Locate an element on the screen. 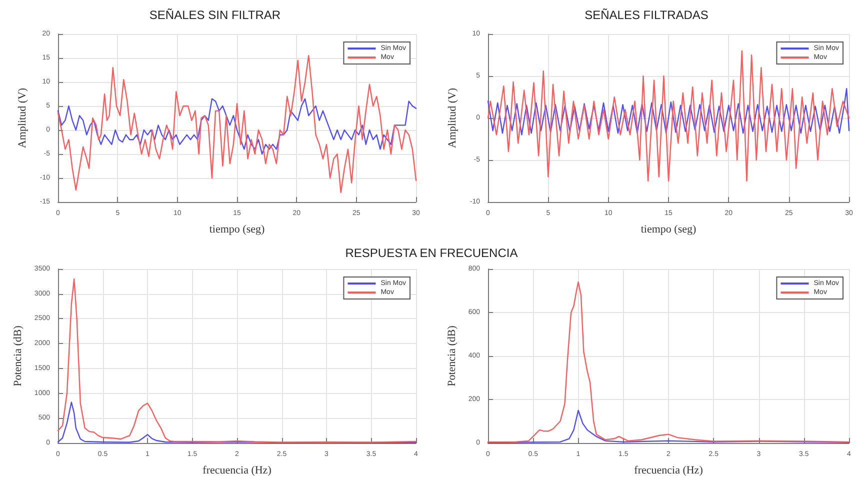 The width and height of the screenshot is (863, 481). chart-title: SEÑALES FILTRADAS is located at coordinates (646, 15).